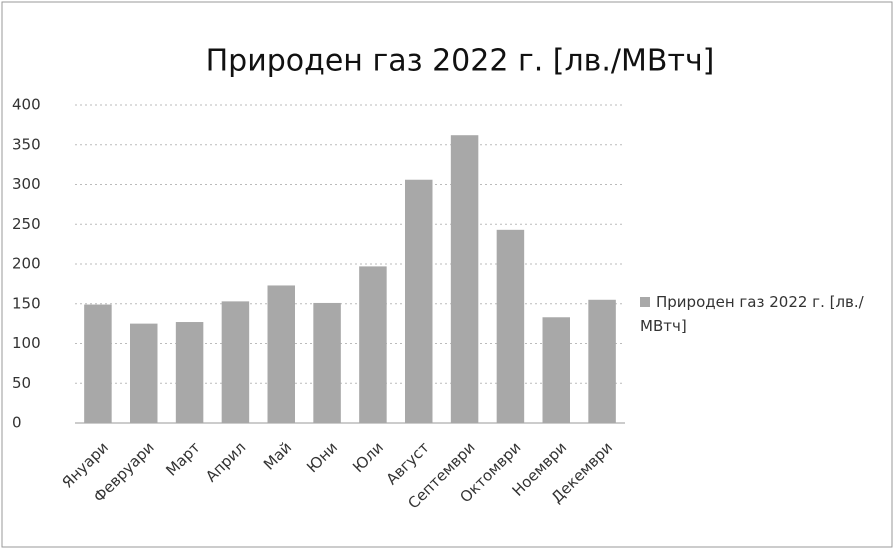 The height and width of the screenshot is (550, 894). Describe the element at coordinates (21, 383) in the screenshot. I see `y-tick-label: 50` at that location.